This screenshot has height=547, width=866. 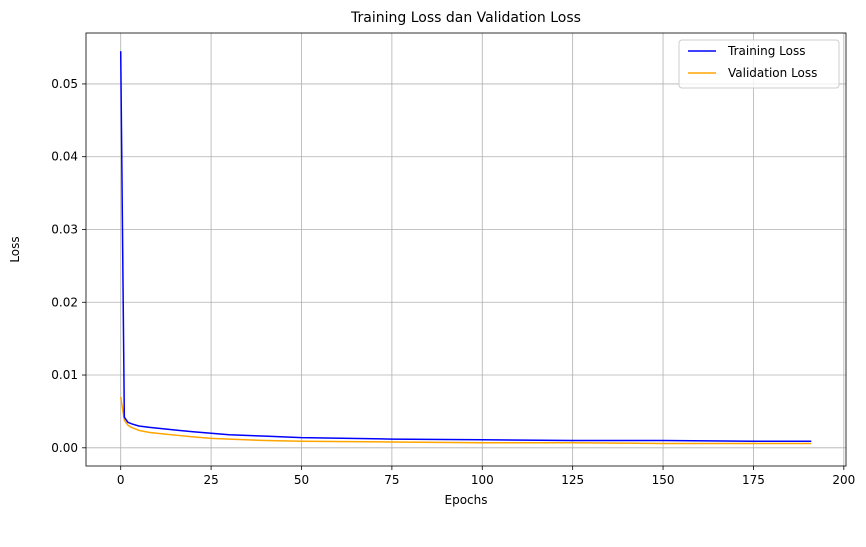 I want to click on y-axis-ticks: 0.00 0.01 0.02 0.03 0.04 0.05, so click(x=68, y=266).